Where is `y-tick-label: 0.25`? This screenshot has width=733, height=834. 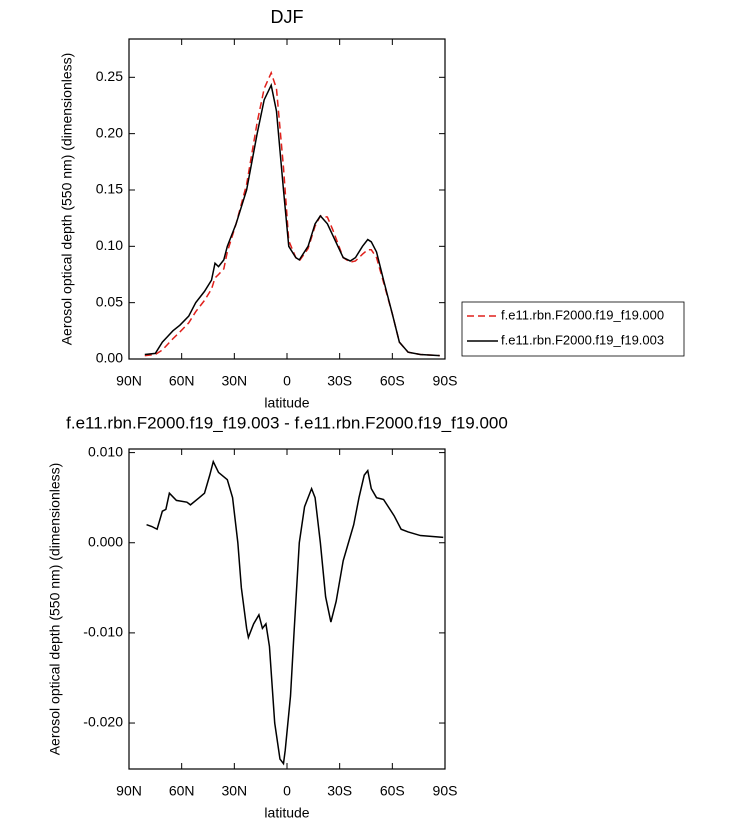
y-tick-label: 0.25 is located at coordinates (109, 76).